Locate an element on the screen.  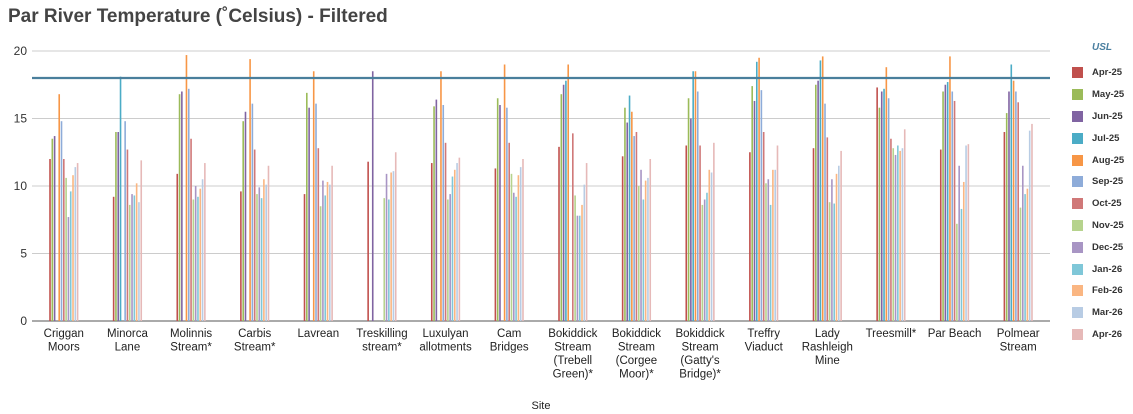
x-tick-label: Bokiddick Stream (Corgee Moor)* is located at coordinates (636, 354).